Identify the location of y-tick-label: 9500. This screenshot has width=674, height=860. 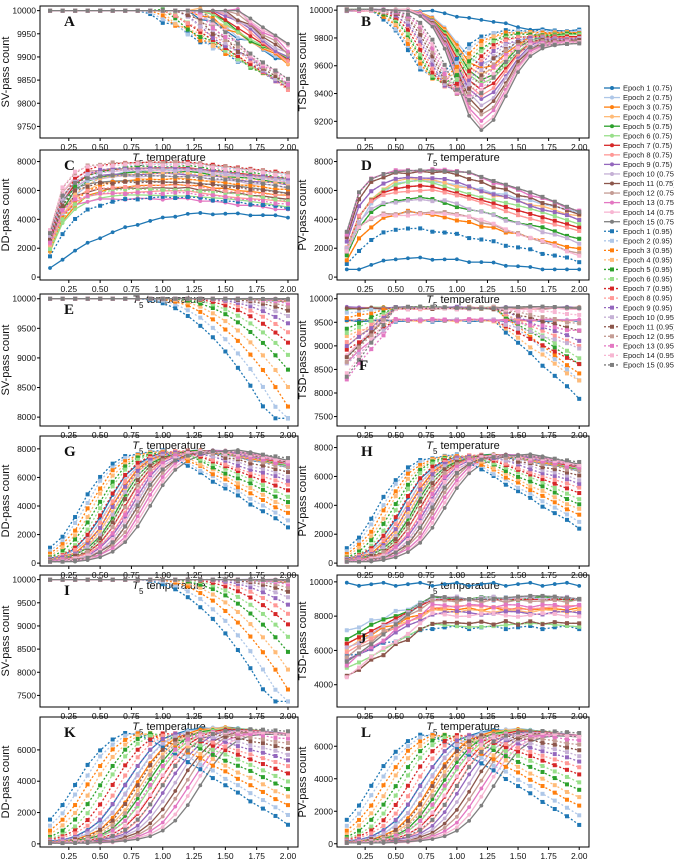
(26, 328).